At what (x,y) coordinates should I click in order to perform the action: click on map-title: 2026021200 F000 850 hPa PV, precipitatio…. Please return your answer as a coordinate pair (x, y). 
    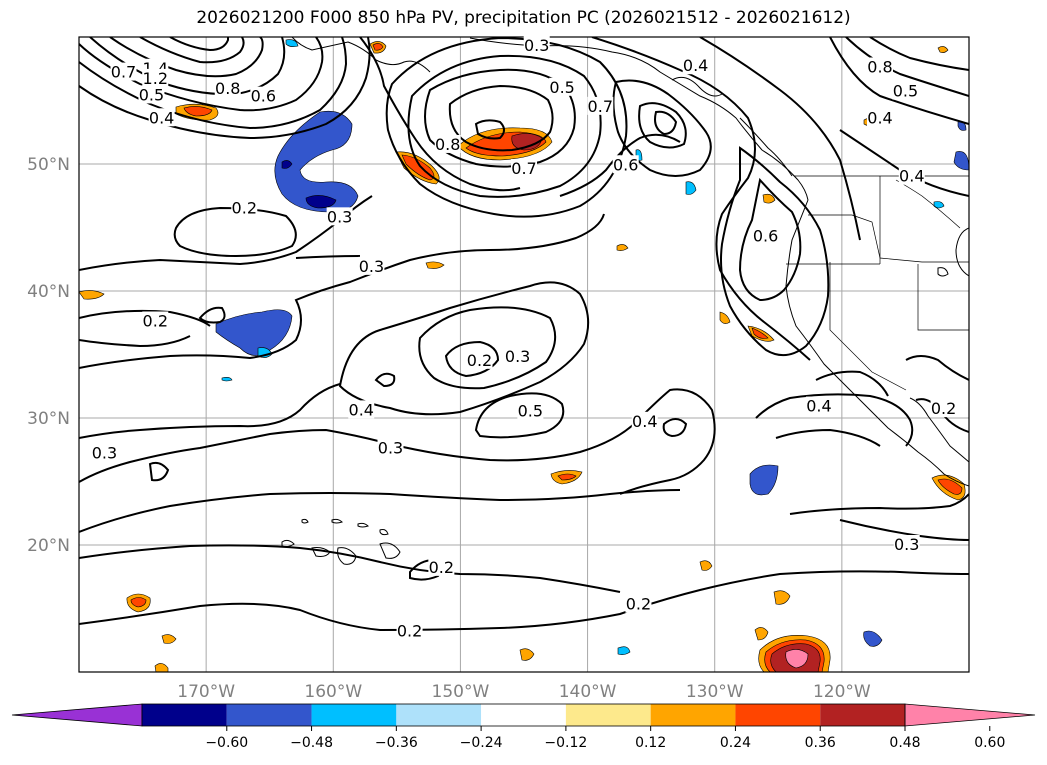
    Looking at the image, I should click on (523, 18).